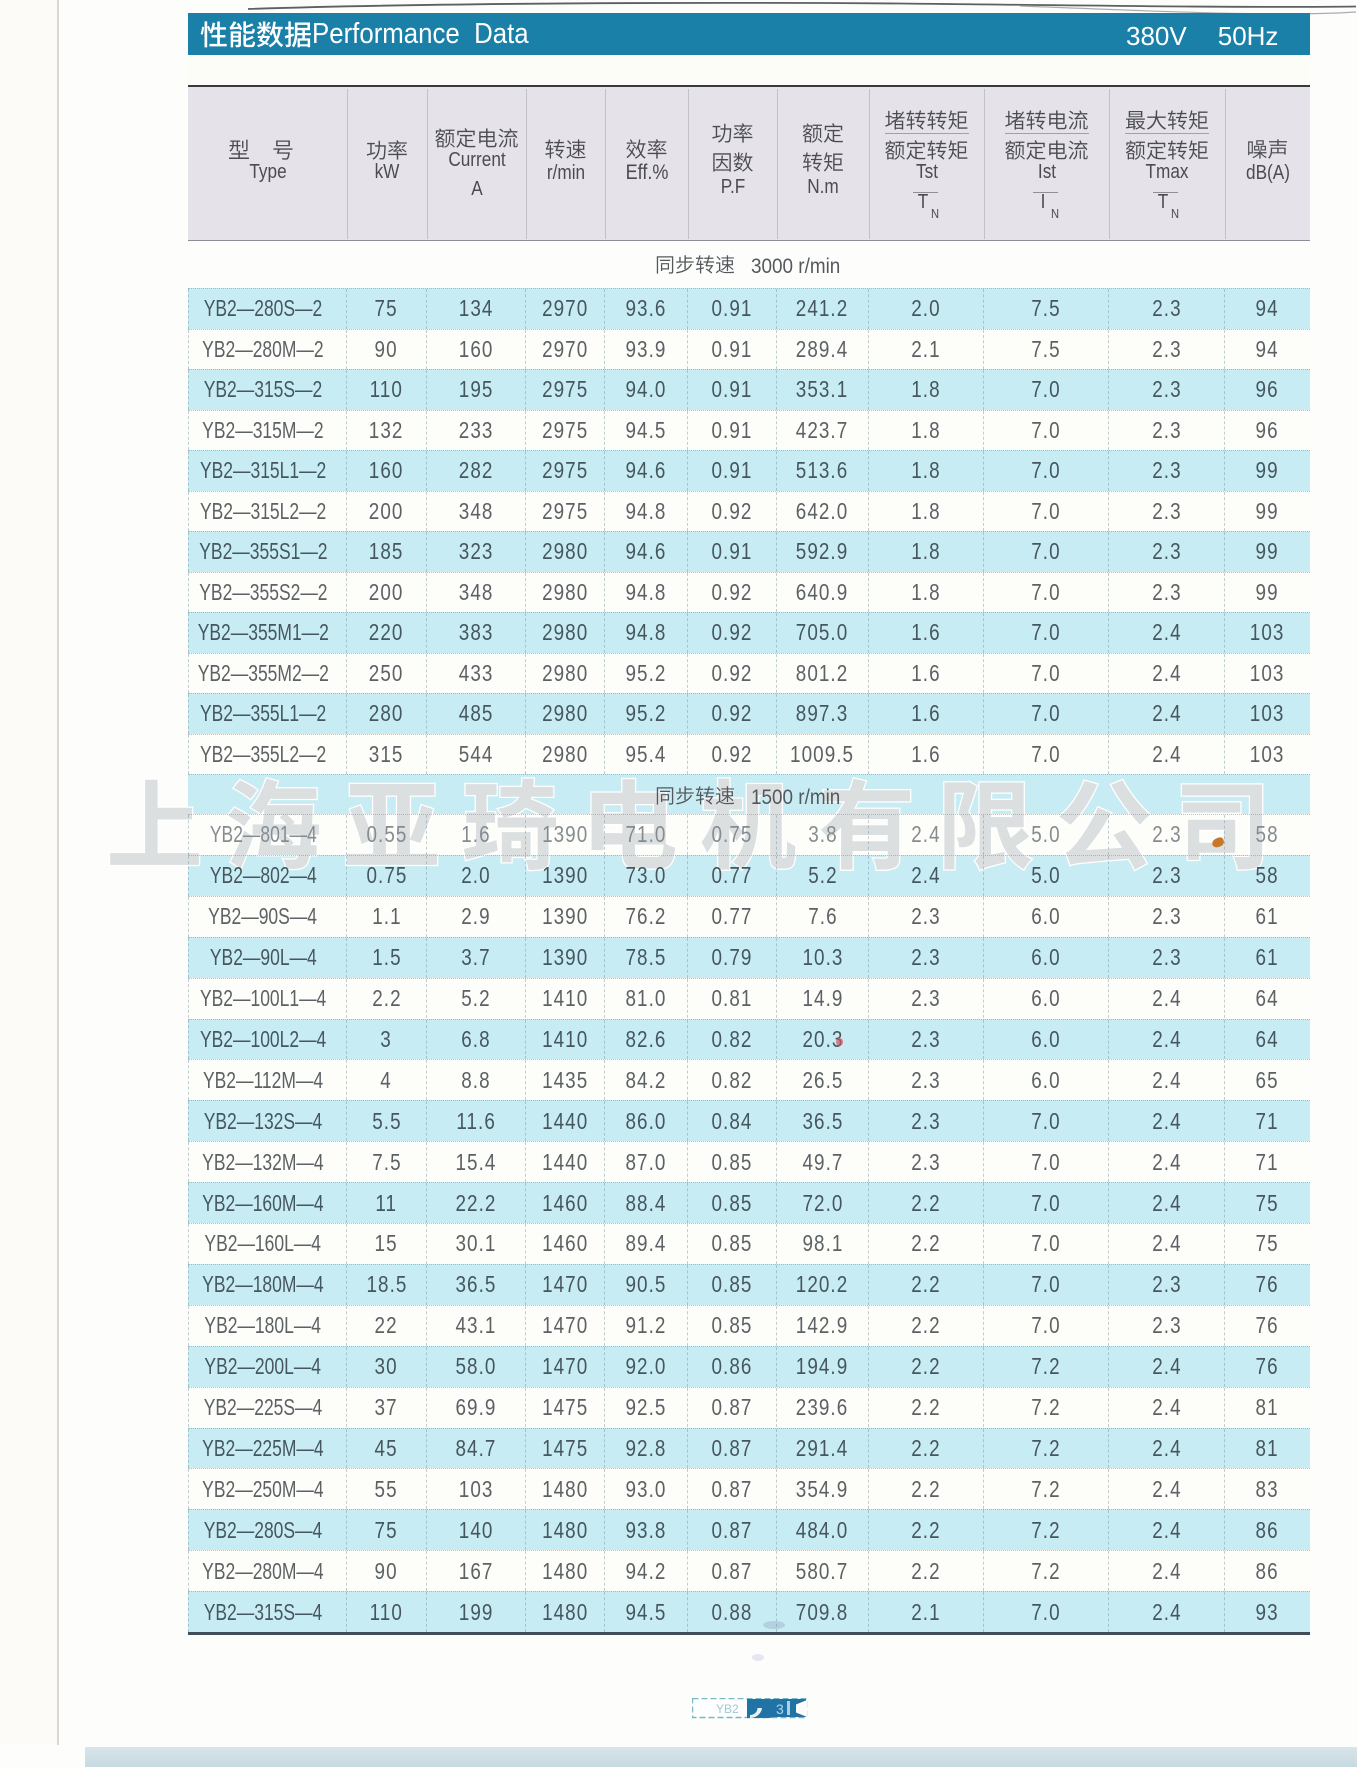  What do you see at coordinates (780, 1709) in the screenshot?
I see `svg-text: 3` at bounding box center [780, 1709].